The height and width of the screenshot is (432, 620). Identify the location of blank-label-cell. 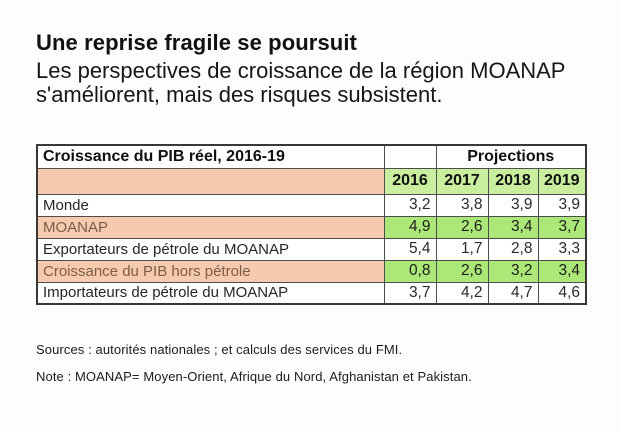
(210, 181).